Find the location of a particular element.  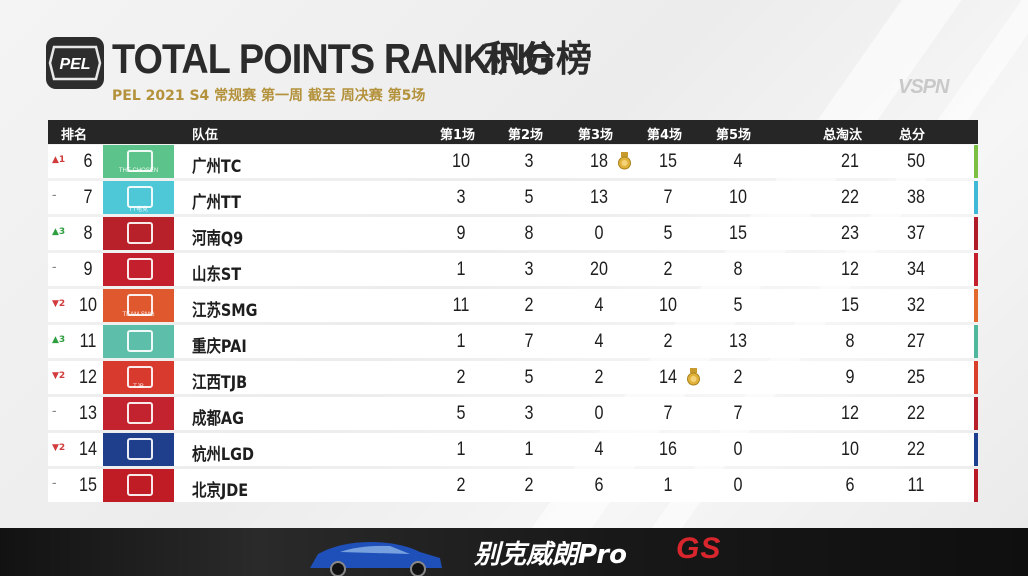

col-m3: 第3场 is located at coordinates (596, 135).